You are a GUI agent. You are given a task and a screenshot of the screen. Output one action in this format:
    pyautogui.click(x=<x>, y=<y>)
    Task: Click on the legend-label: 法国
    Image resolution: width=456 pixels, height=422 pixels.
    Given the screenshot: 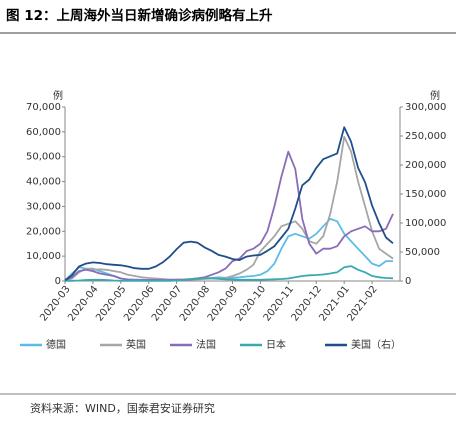 What is the action you would take?
    pyautogui.click(x=206, y=344)
    